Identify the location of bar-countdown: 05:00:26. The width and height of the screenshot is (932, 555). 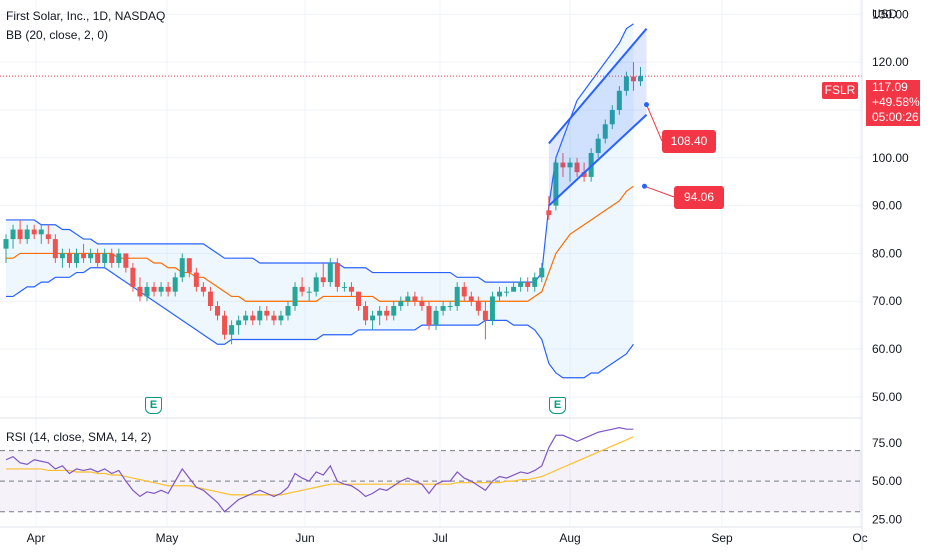
(895, 117).